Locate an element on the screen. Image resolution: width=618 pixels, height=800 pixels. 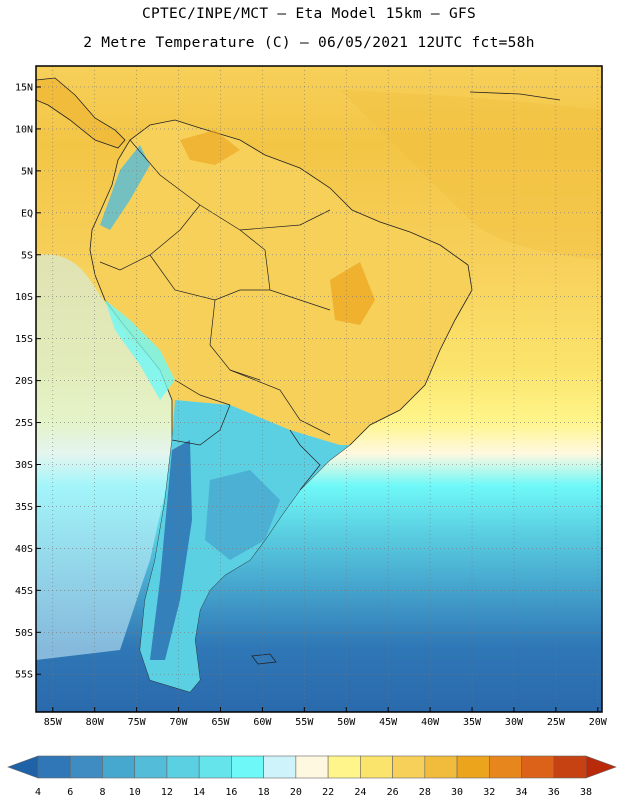
falkland-islands is located at coordinates (264, 659).